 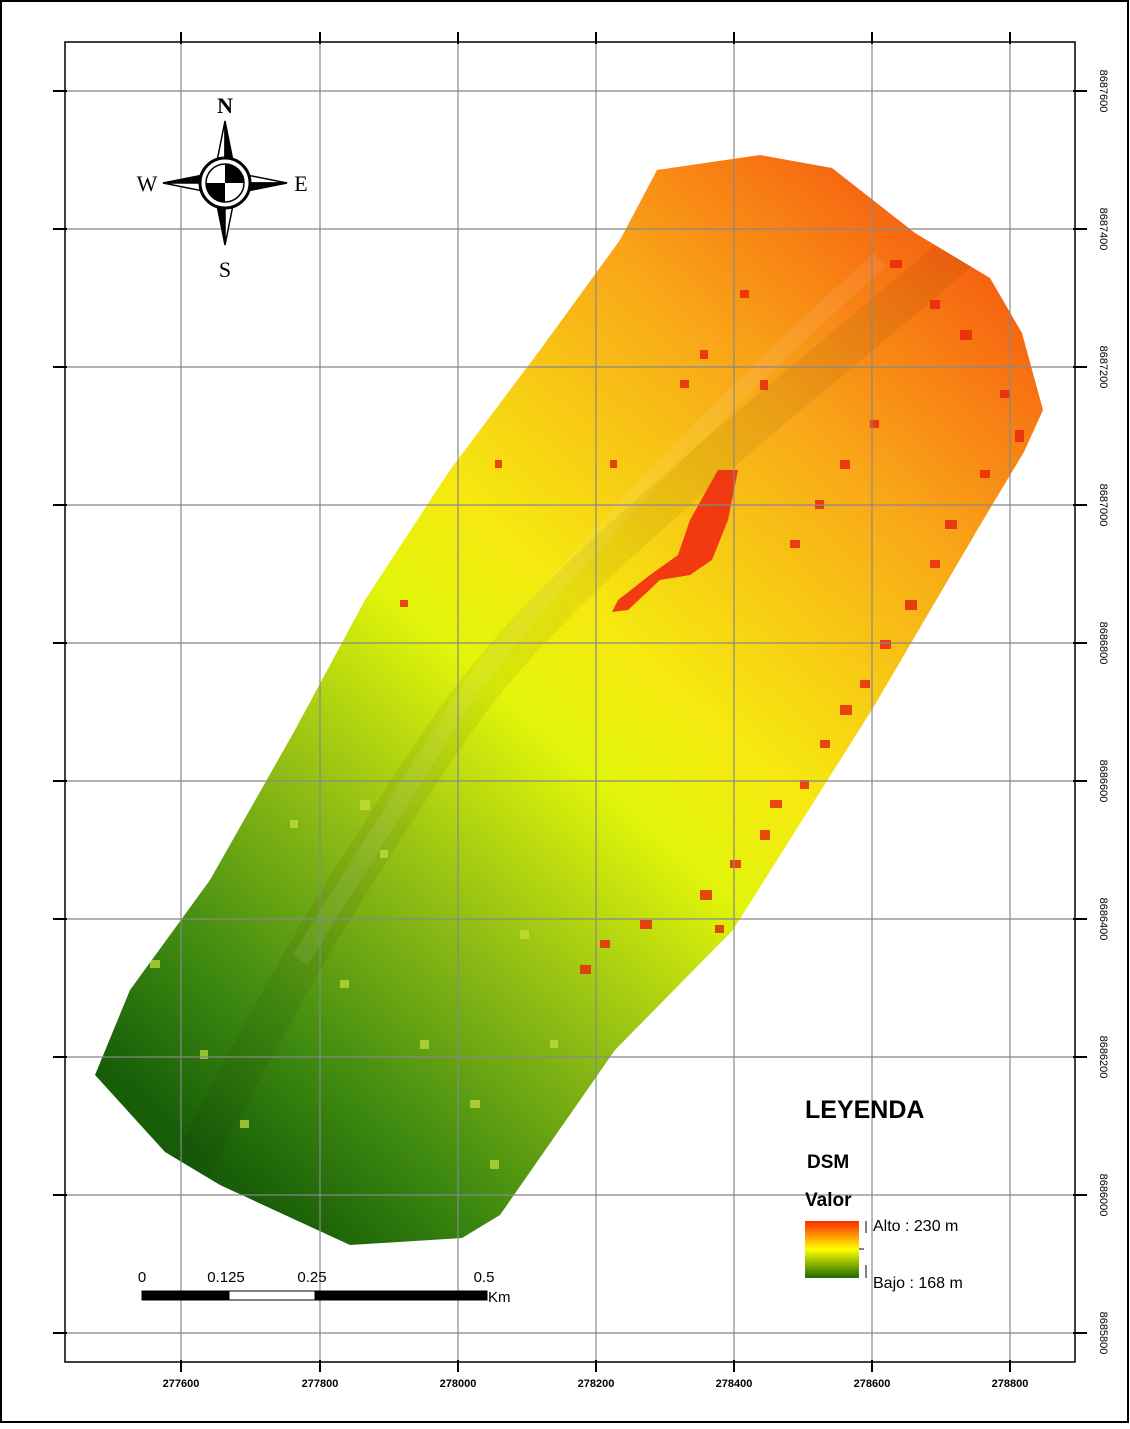 What do you see at coordinates (1010, 1384) in the screenshot?
I see `x-tick-label: 278800` at bounding box center [1010, 1384].